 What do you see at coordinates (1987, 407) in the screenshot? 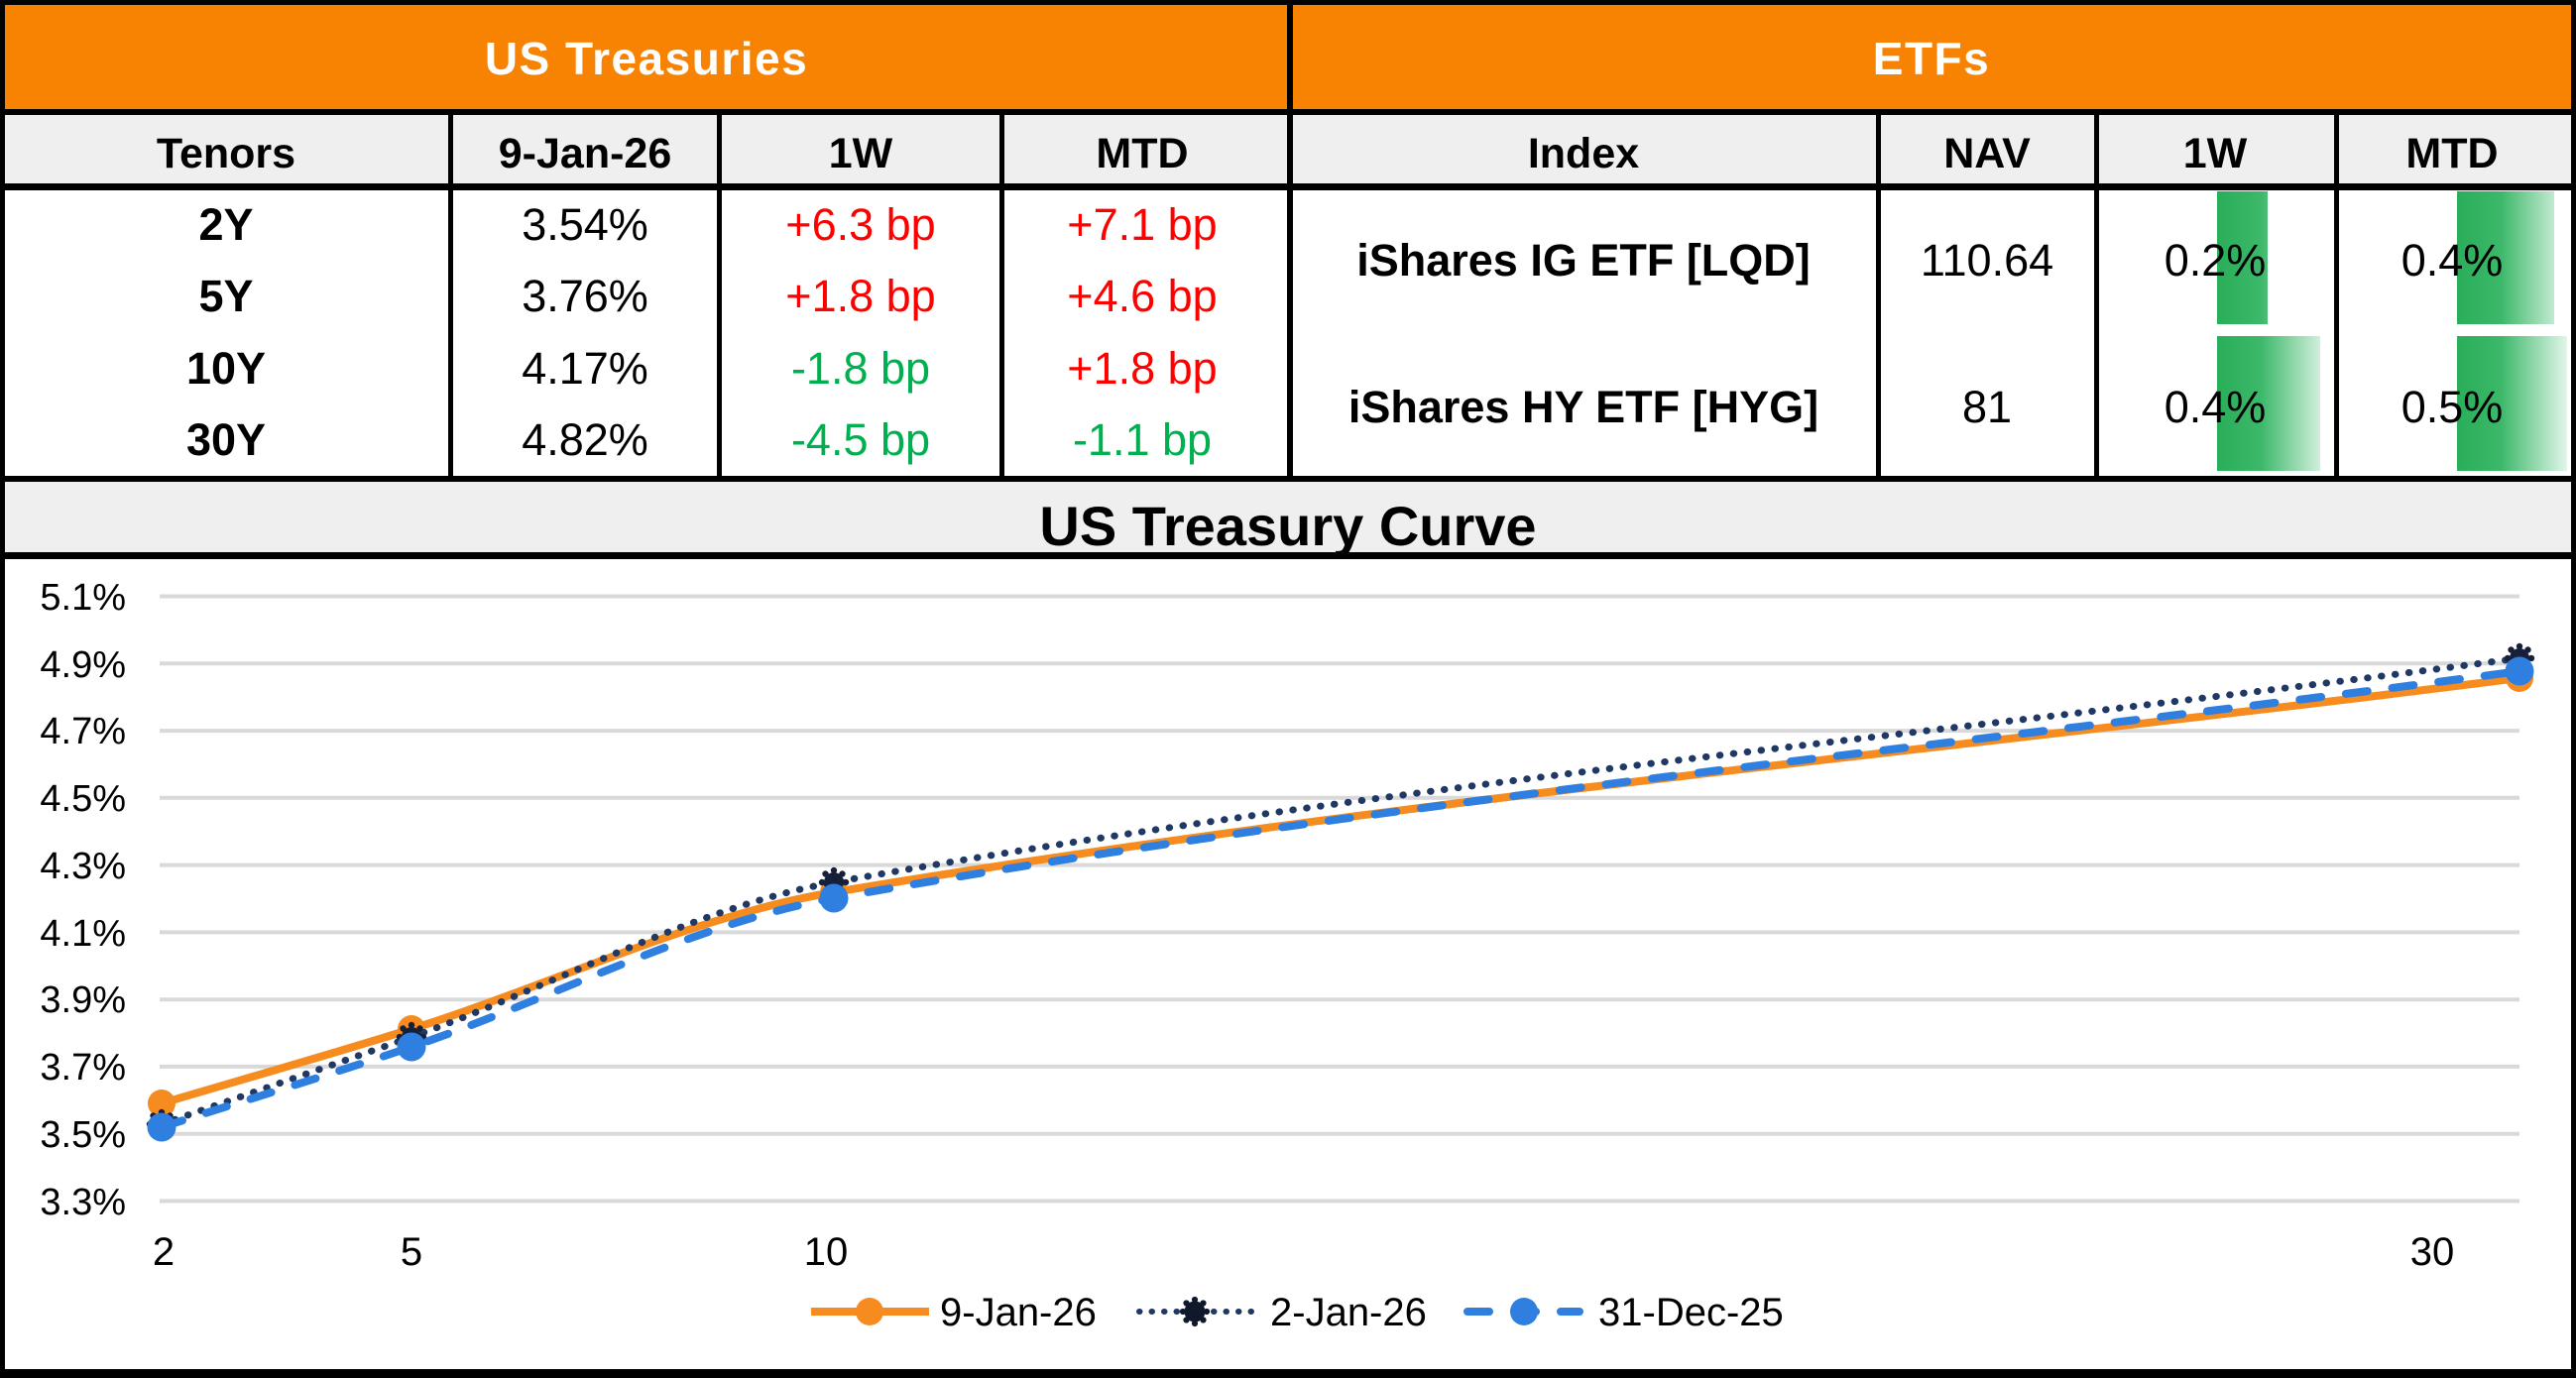
I see `svg-text: 81` at bounding box center [1987, 407].